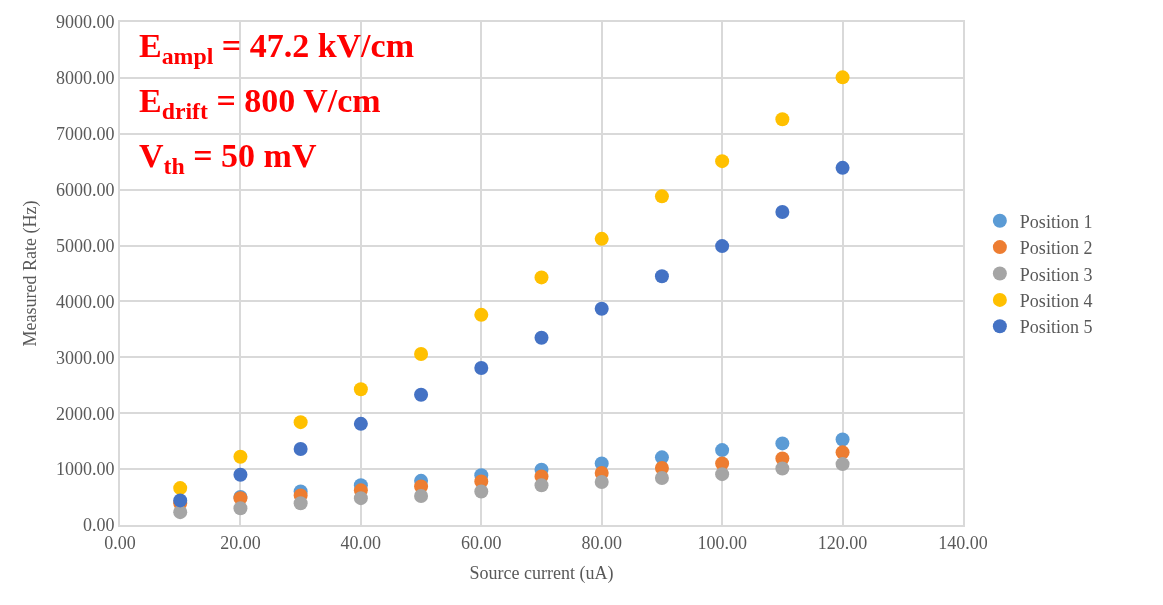  Describe the element at coordinates (963, 542) in the screenshot. I see `x-tick-label: 140.00` at that location.